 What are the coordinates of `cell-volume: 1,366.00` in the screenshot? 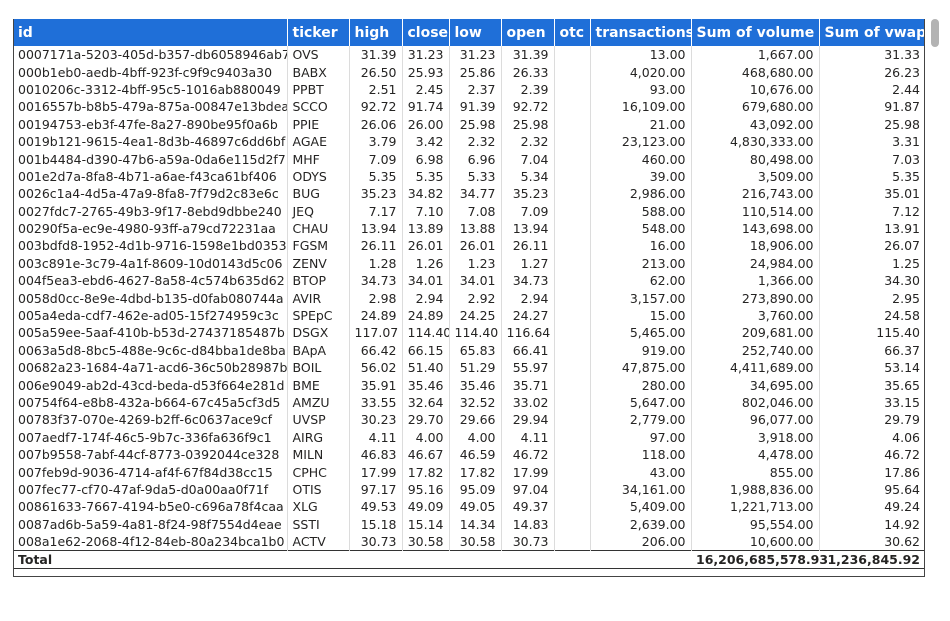 It's located at (755, 281).